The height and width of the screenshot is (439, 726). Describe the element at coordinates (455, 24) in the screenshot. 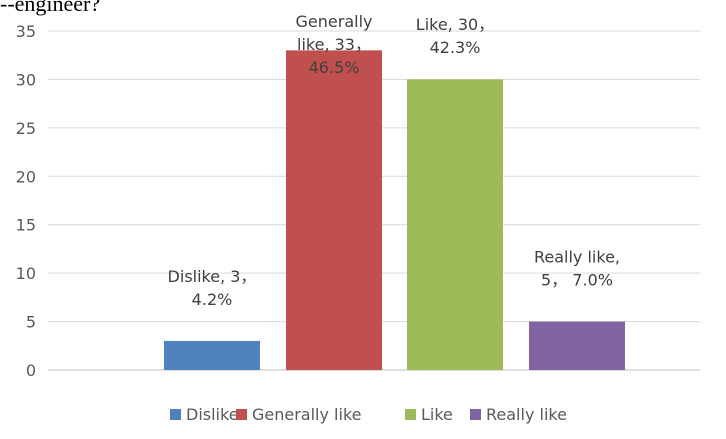

I see `data-label: Like, 30，` at that location.